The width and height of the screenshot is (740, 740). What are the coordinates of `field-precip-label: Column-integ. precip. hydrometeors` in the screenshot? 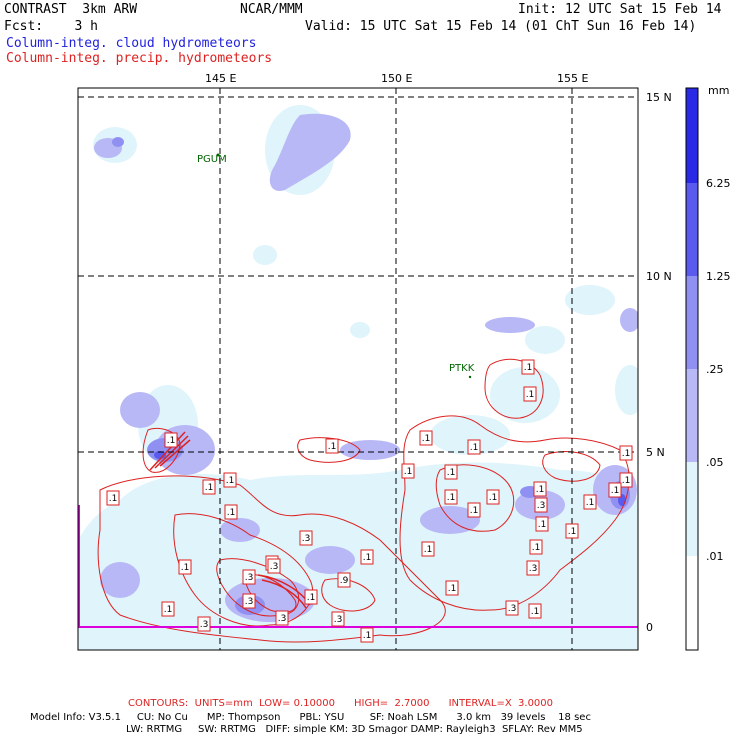 It's located at (139, 58).